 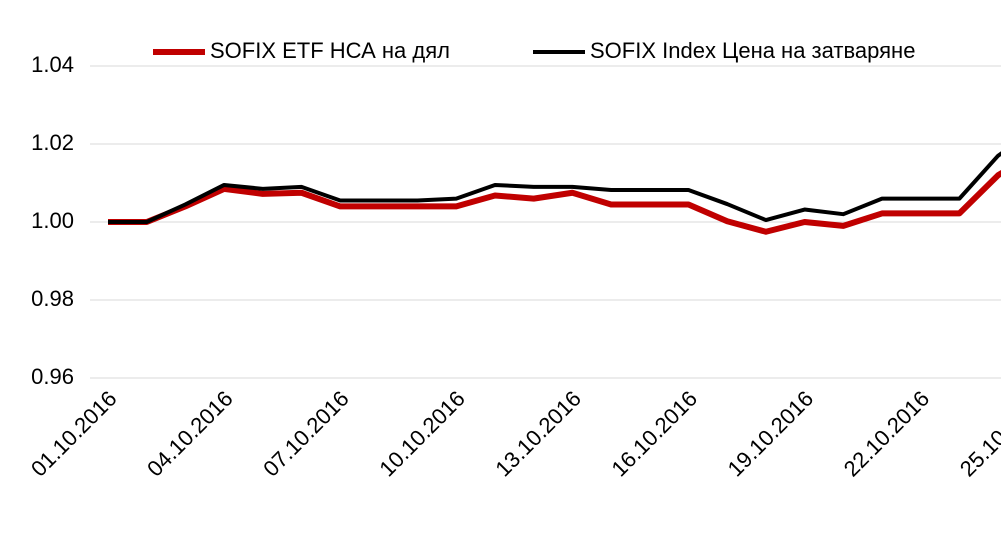 I want to click on x-tick-label: 13.10.2016, so click(x=538, y=434).